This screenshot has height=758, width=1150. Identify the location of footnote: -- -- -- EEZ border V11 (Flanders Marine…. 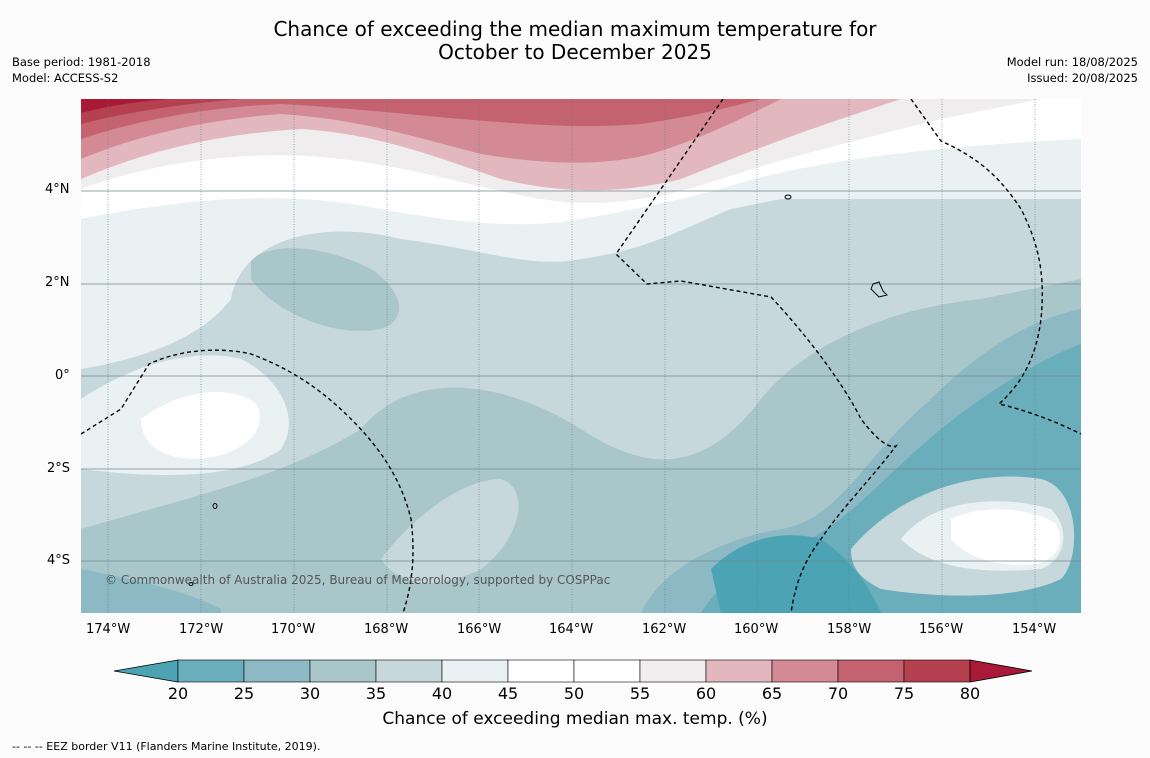
(166, 746).